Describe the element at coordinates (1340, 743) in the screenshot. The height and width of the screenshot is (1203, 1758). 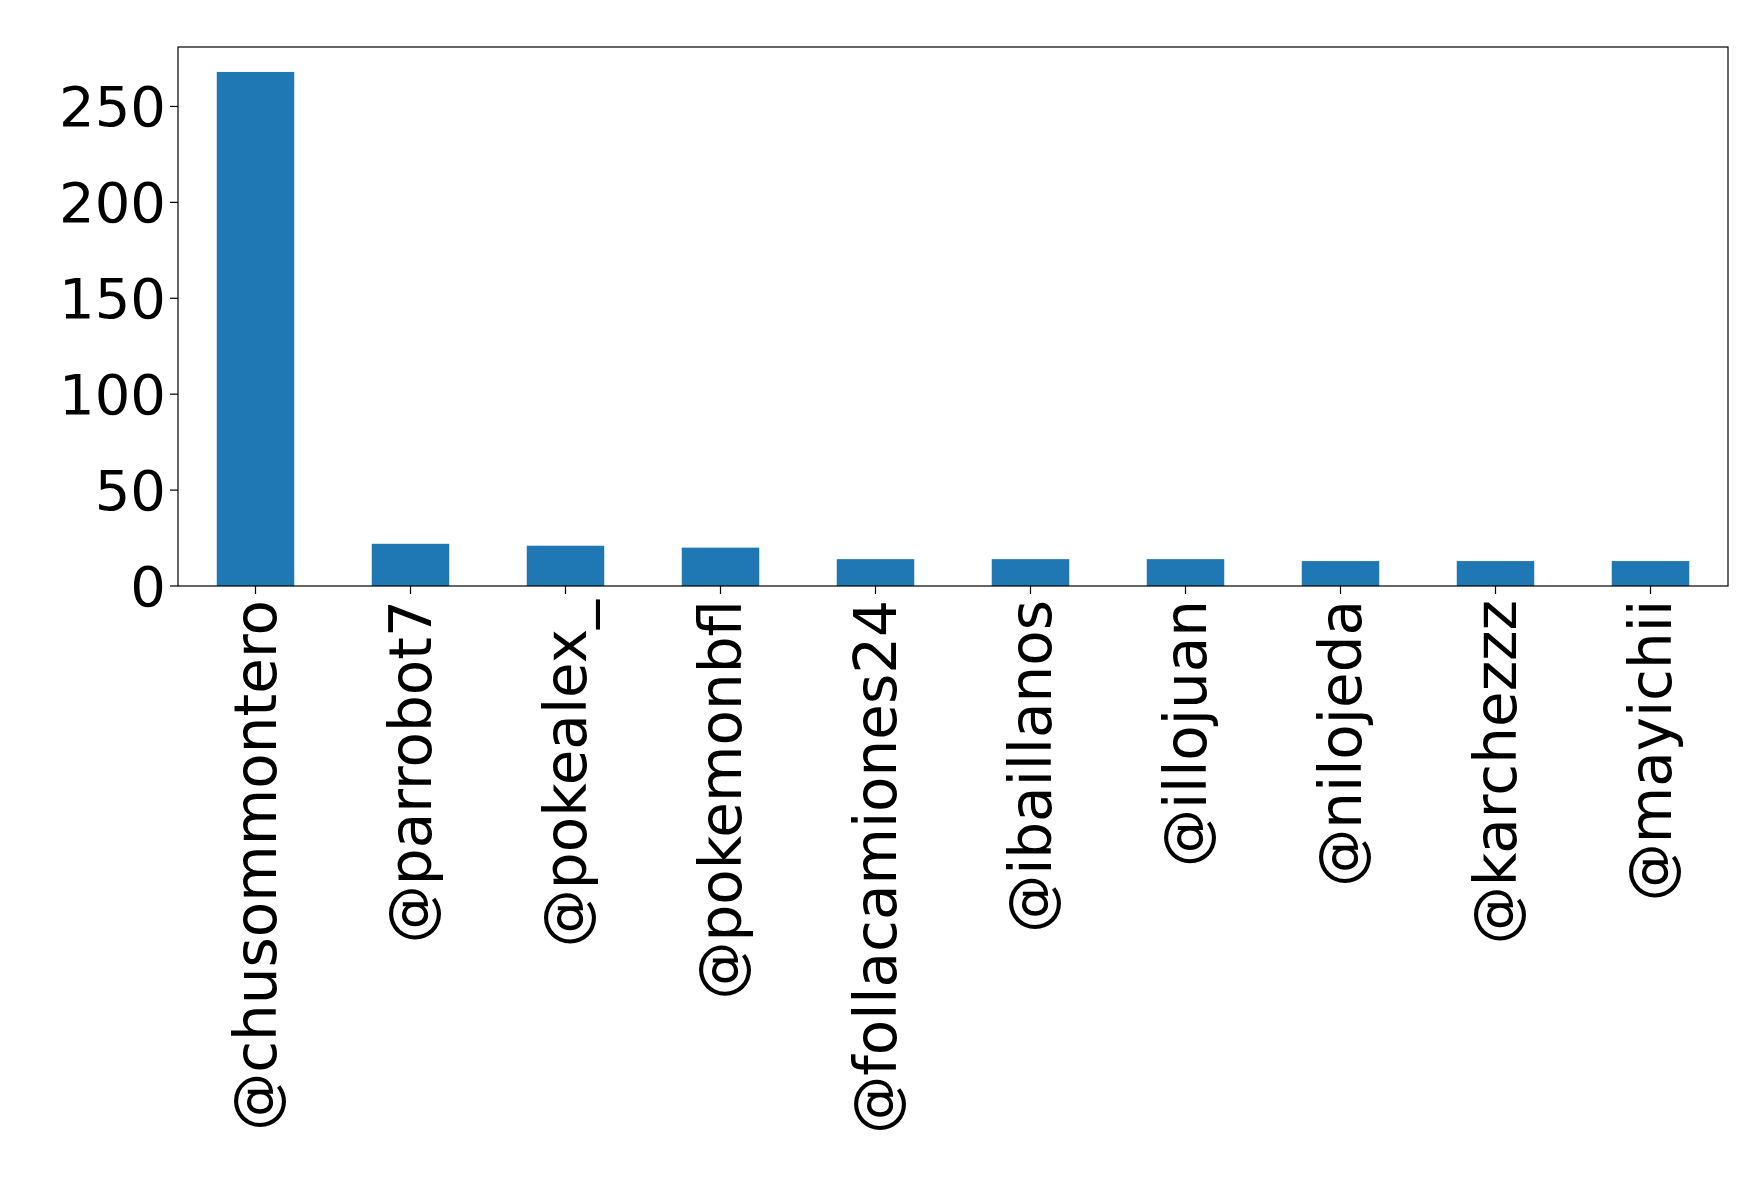
I see `x-tick-label: @nilojeda` at that location.